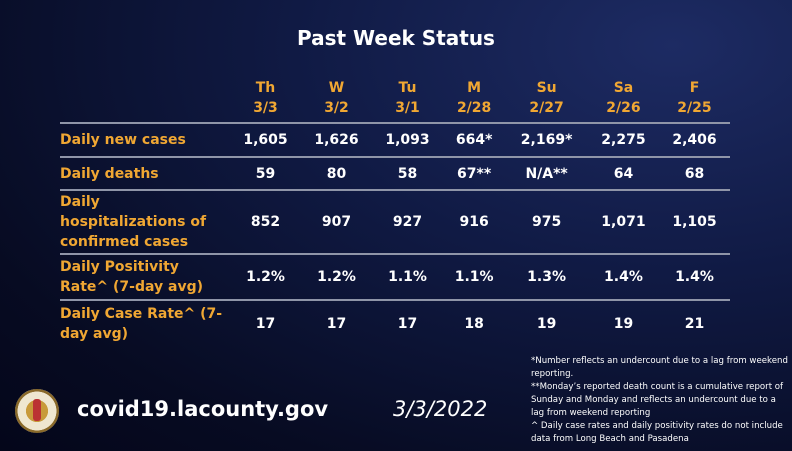  I want to click on col-header: Sa 2/26, so click(623, 98).